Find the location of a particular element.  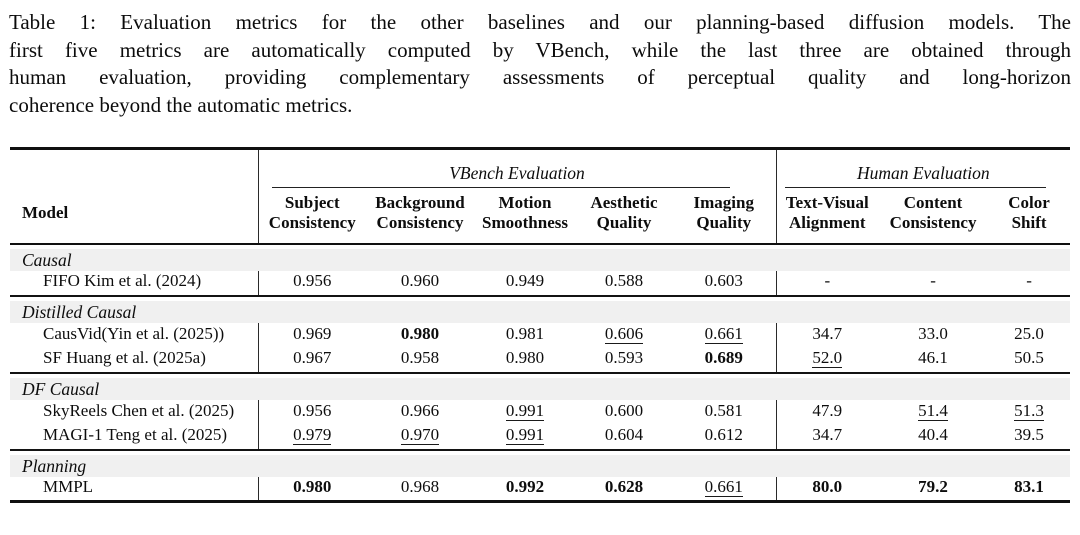

section-row: DF Causal is located at coordinates (540, 385).